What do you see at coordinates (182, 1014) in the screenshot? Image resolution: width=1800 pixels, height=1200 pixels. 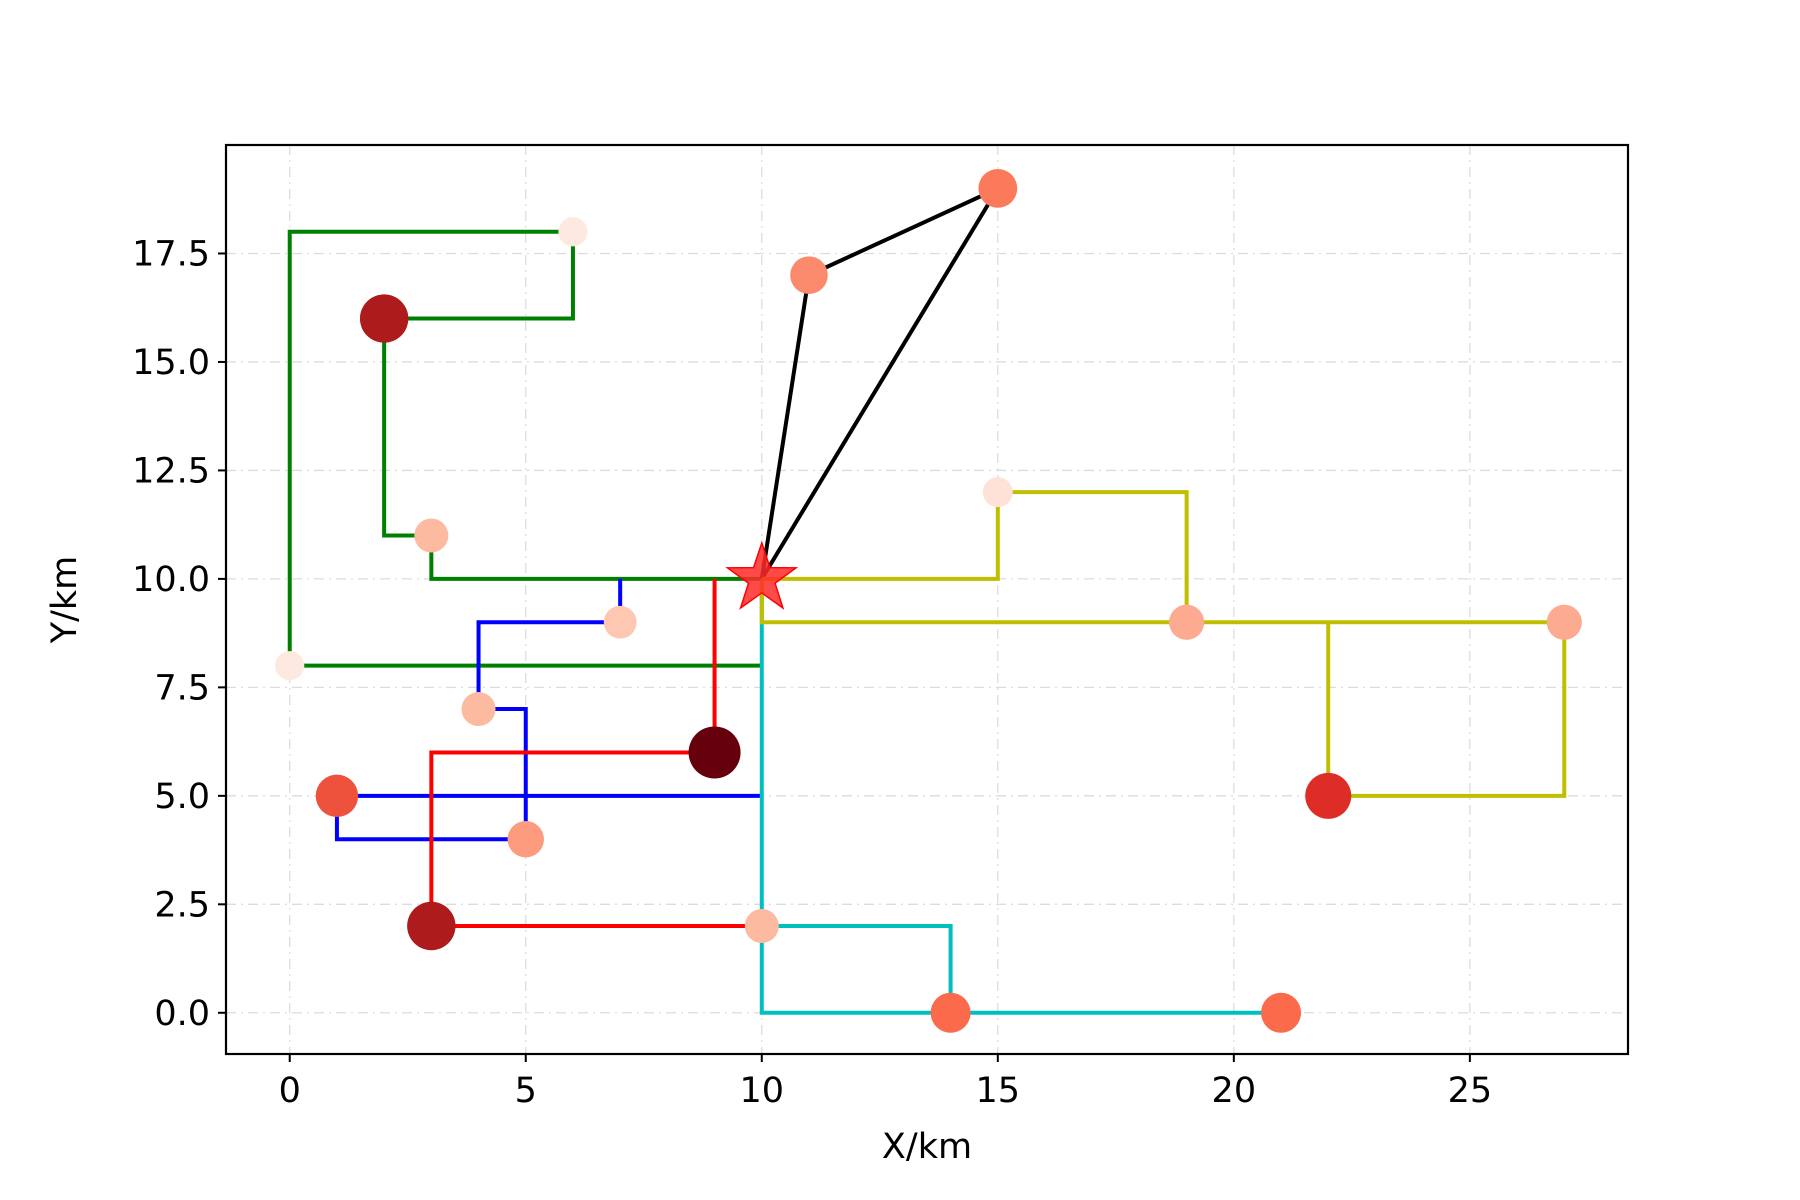 I see `y-tick-label: 0.0` at bounding box center [182, 1014].